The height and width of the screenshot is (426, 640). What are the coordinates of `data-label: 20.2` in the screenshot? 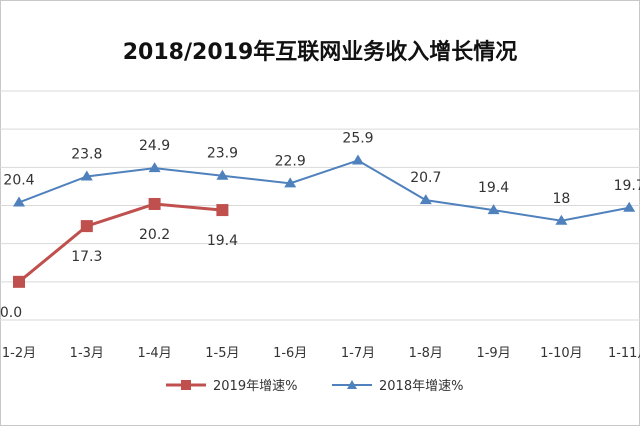 It's located at (154, 235).